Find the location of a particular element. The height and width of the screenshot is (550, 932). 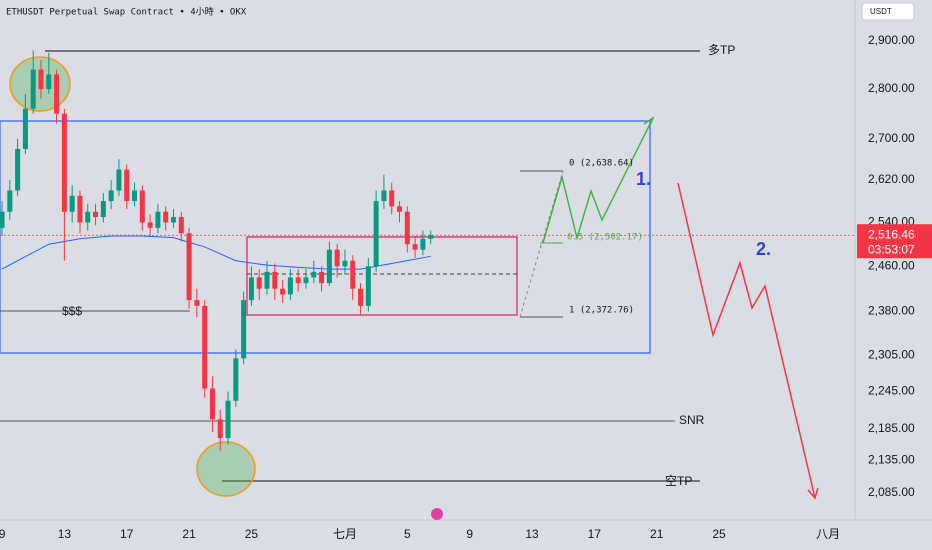

fib-label: 0 (2,638.64) is located at coordinates (601, 164).